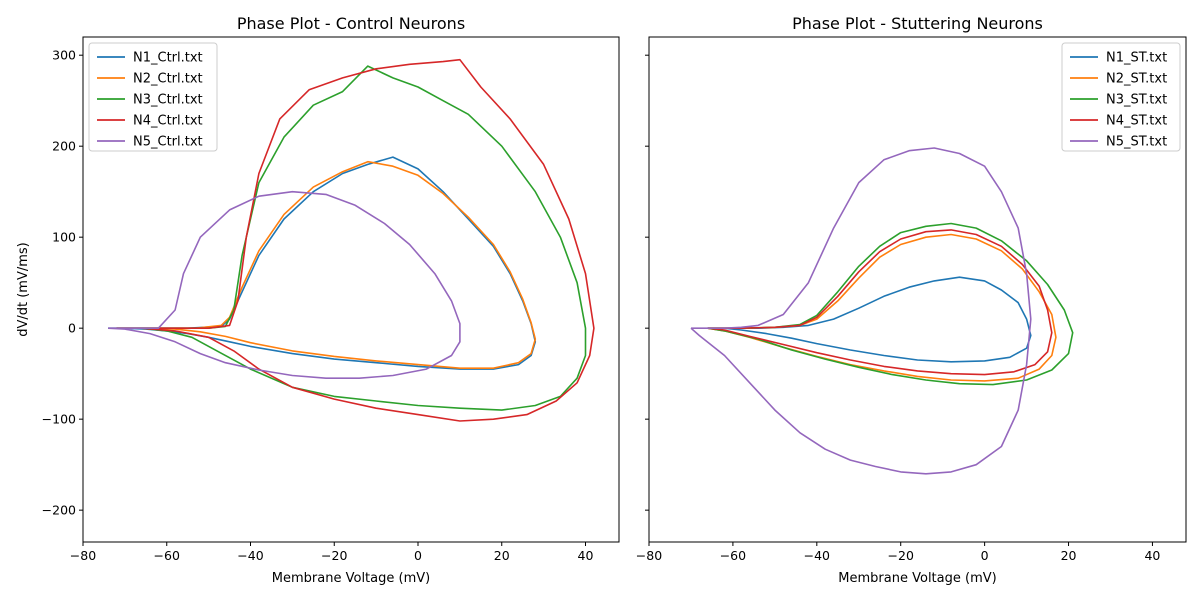 The image size is (1200, 600). I want to click on control-x-tick-label: 20, so click(502, 555).